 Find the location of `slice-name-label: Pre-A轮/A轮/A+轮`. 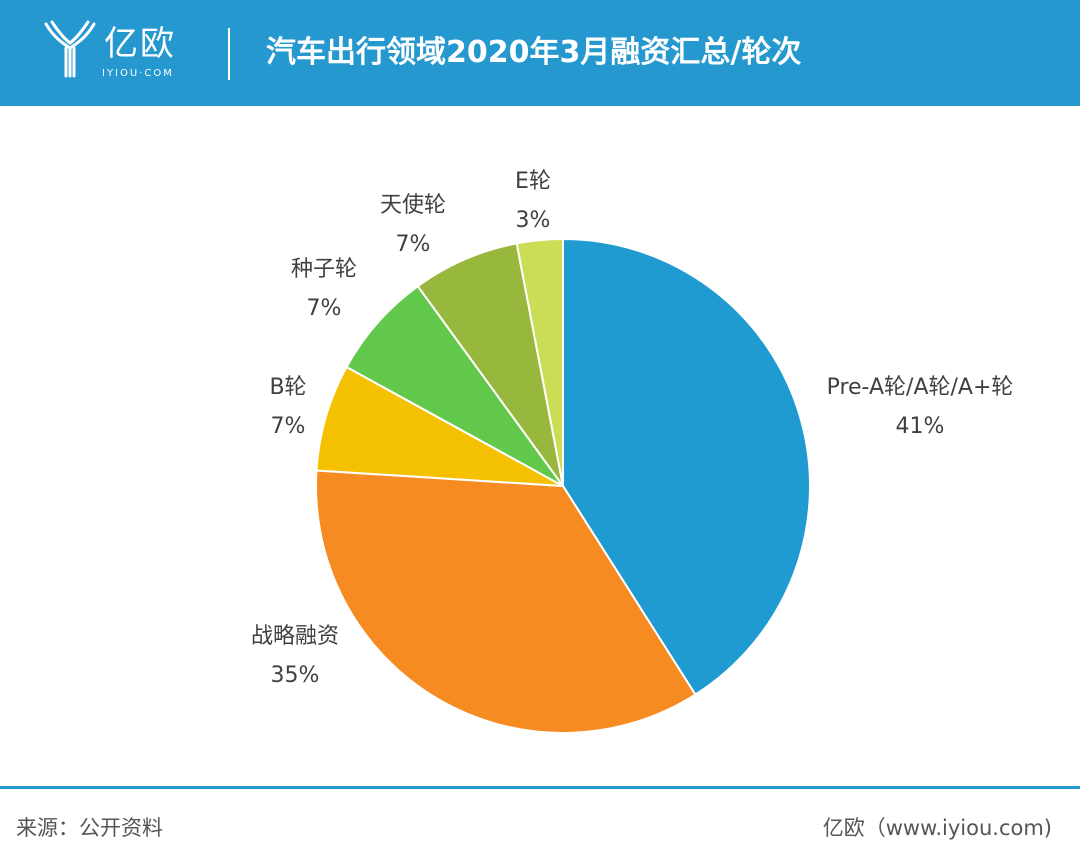

slice-name-label: Pre-A轮/A轮/A+轮 is located at coordinates (920, 387).